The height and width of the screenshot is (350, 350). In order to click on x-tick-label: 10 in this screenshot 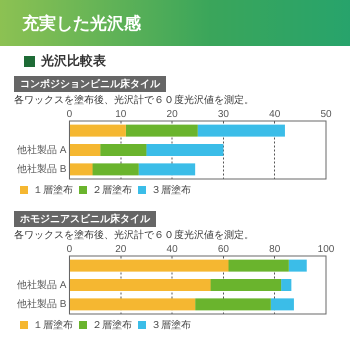, I will do `click(121, 114)`.